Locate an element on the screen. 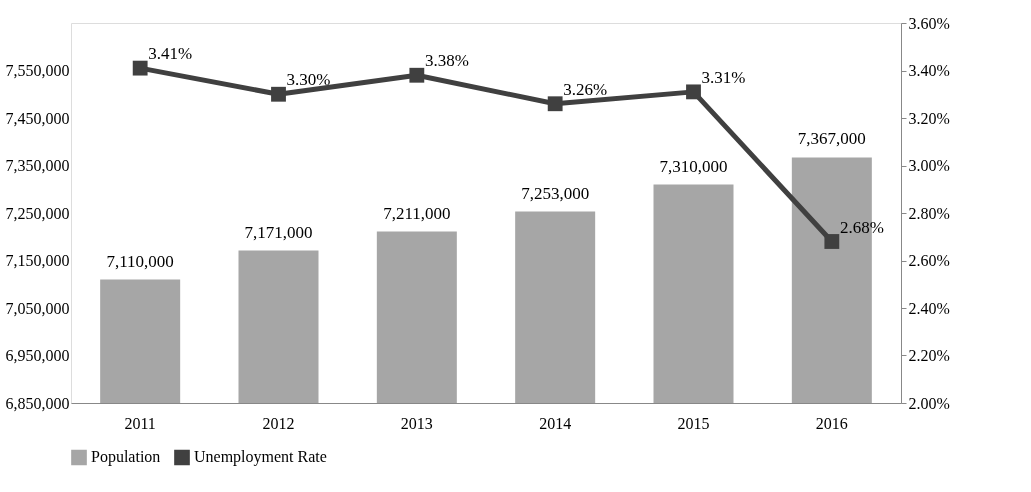 The image size is (1031, 492). data-label: 7,211,000 is located at coordinates (417, 213).